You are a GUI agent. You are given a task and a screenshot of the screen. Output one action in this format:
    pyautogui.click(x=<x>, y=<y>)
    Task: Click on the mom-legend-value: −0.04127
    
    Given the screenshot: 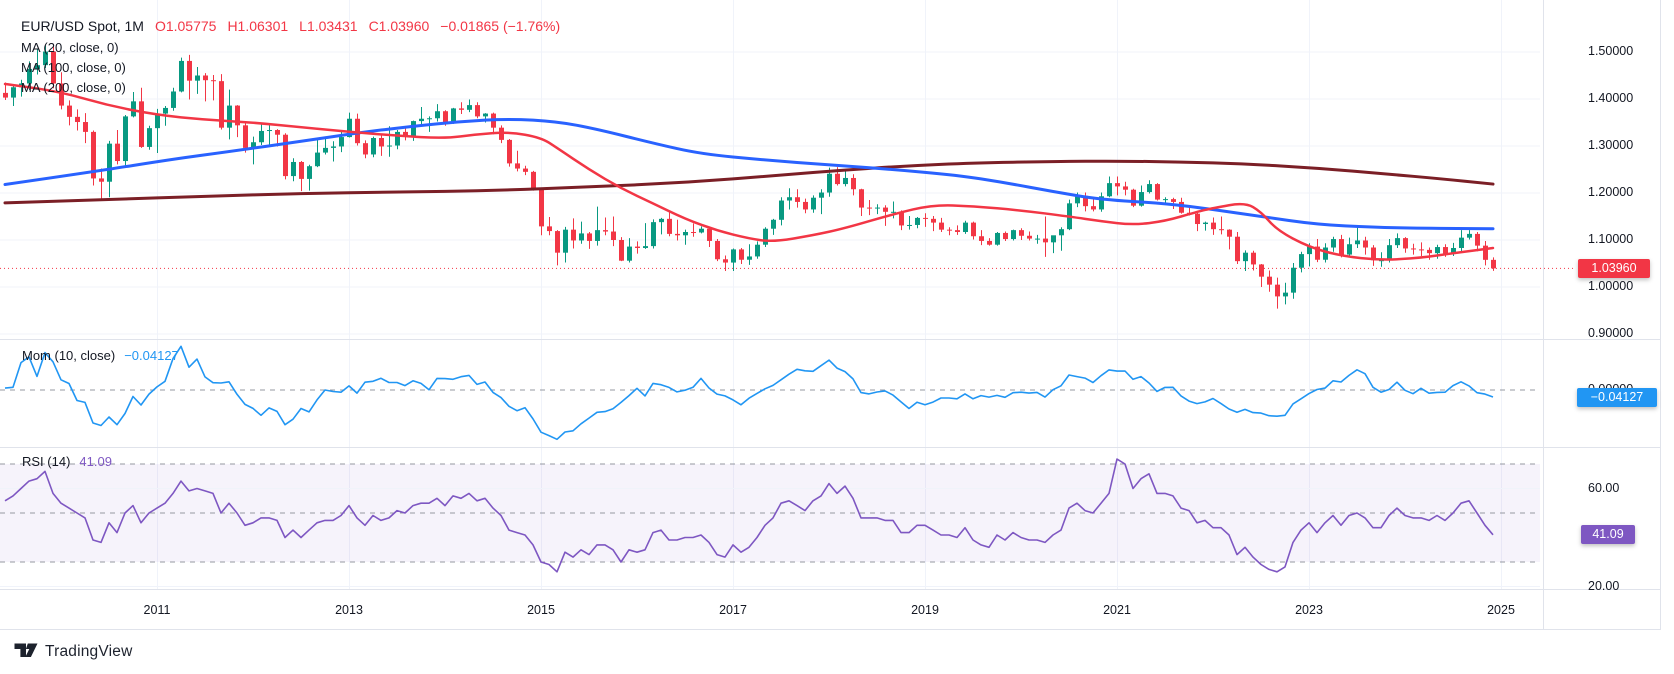 What is the action you would take?
    pyautogui.click(x=151, y=355)
    